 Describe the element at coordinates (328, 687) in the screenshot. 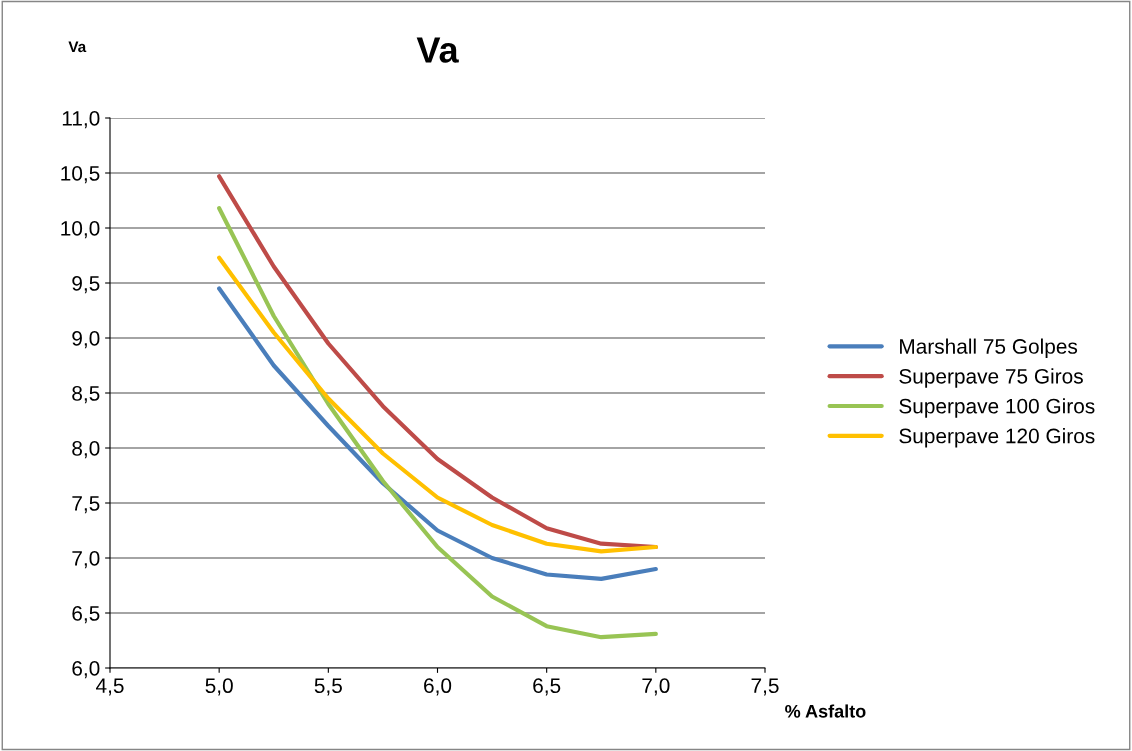

I see `x-tick-label: 5,5` at that location.